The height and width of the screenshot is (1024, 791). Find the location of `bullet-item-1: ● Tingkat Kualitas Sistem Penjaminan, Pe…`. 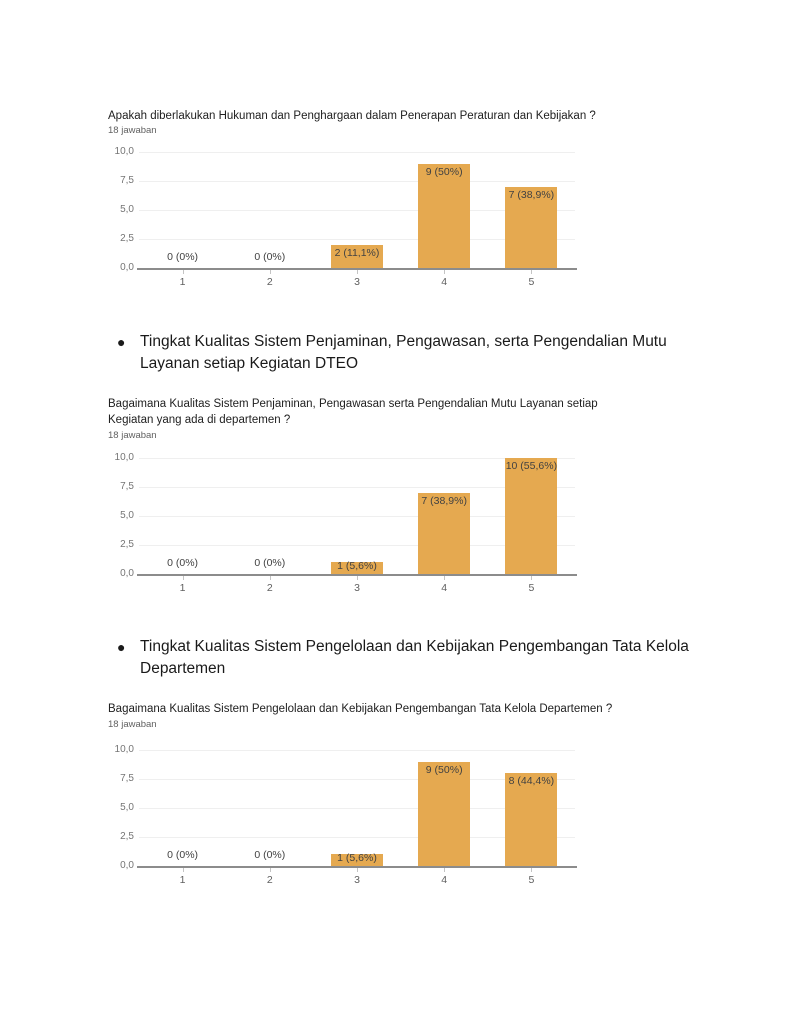

bullet-item-1: ● Tingkat Kualitas Sistem Penjaminan, Pe… is located at coordinates (408, 353).